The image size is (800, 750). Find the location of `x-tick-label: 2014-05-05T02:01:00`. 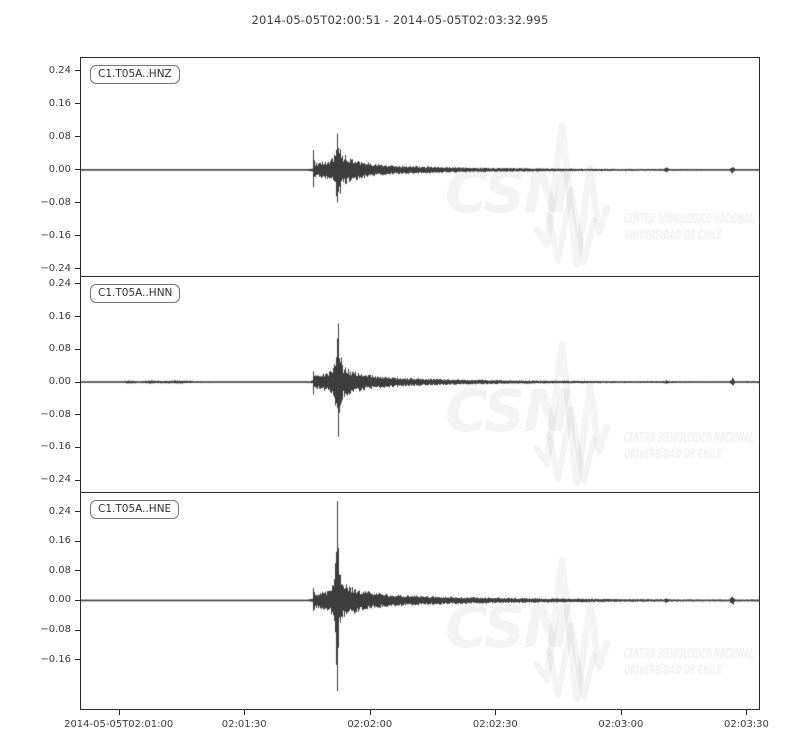

x-tick-label: 2014-05-05T02:01:00 is located at coordinates (119, 724).